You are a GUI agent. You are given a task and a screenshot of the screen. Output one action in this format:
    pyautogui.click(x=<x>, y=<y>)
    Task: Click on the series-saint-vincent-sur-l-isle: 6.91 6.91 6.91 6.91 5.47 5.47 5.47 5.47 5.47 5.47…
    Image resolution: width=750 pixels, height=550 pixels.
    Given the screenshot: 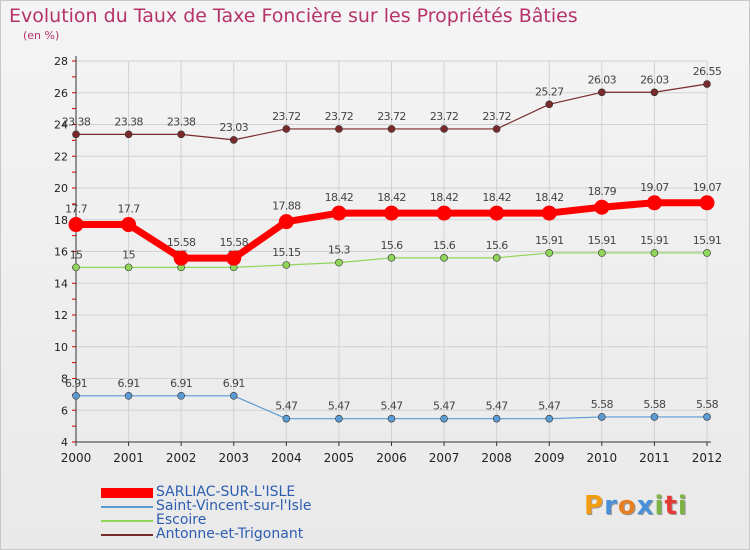 What is the action you would take?
    pyautogui.click(x=392, y=400)
    